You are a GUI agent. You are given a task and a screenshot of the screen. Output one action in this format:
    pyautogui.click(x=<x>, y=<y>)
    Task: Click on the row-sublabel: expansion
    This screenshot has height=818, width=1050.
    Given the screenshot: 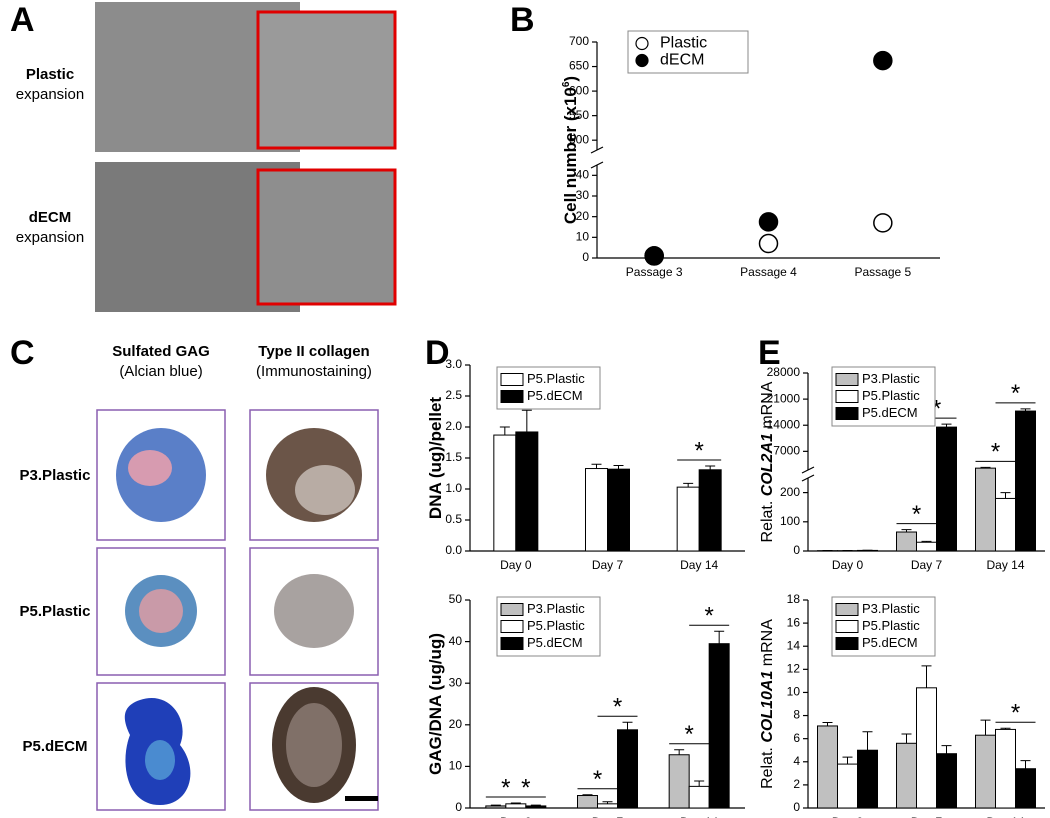 What is the action you would take?
    pyautogui.click(x=50, y=237)
    